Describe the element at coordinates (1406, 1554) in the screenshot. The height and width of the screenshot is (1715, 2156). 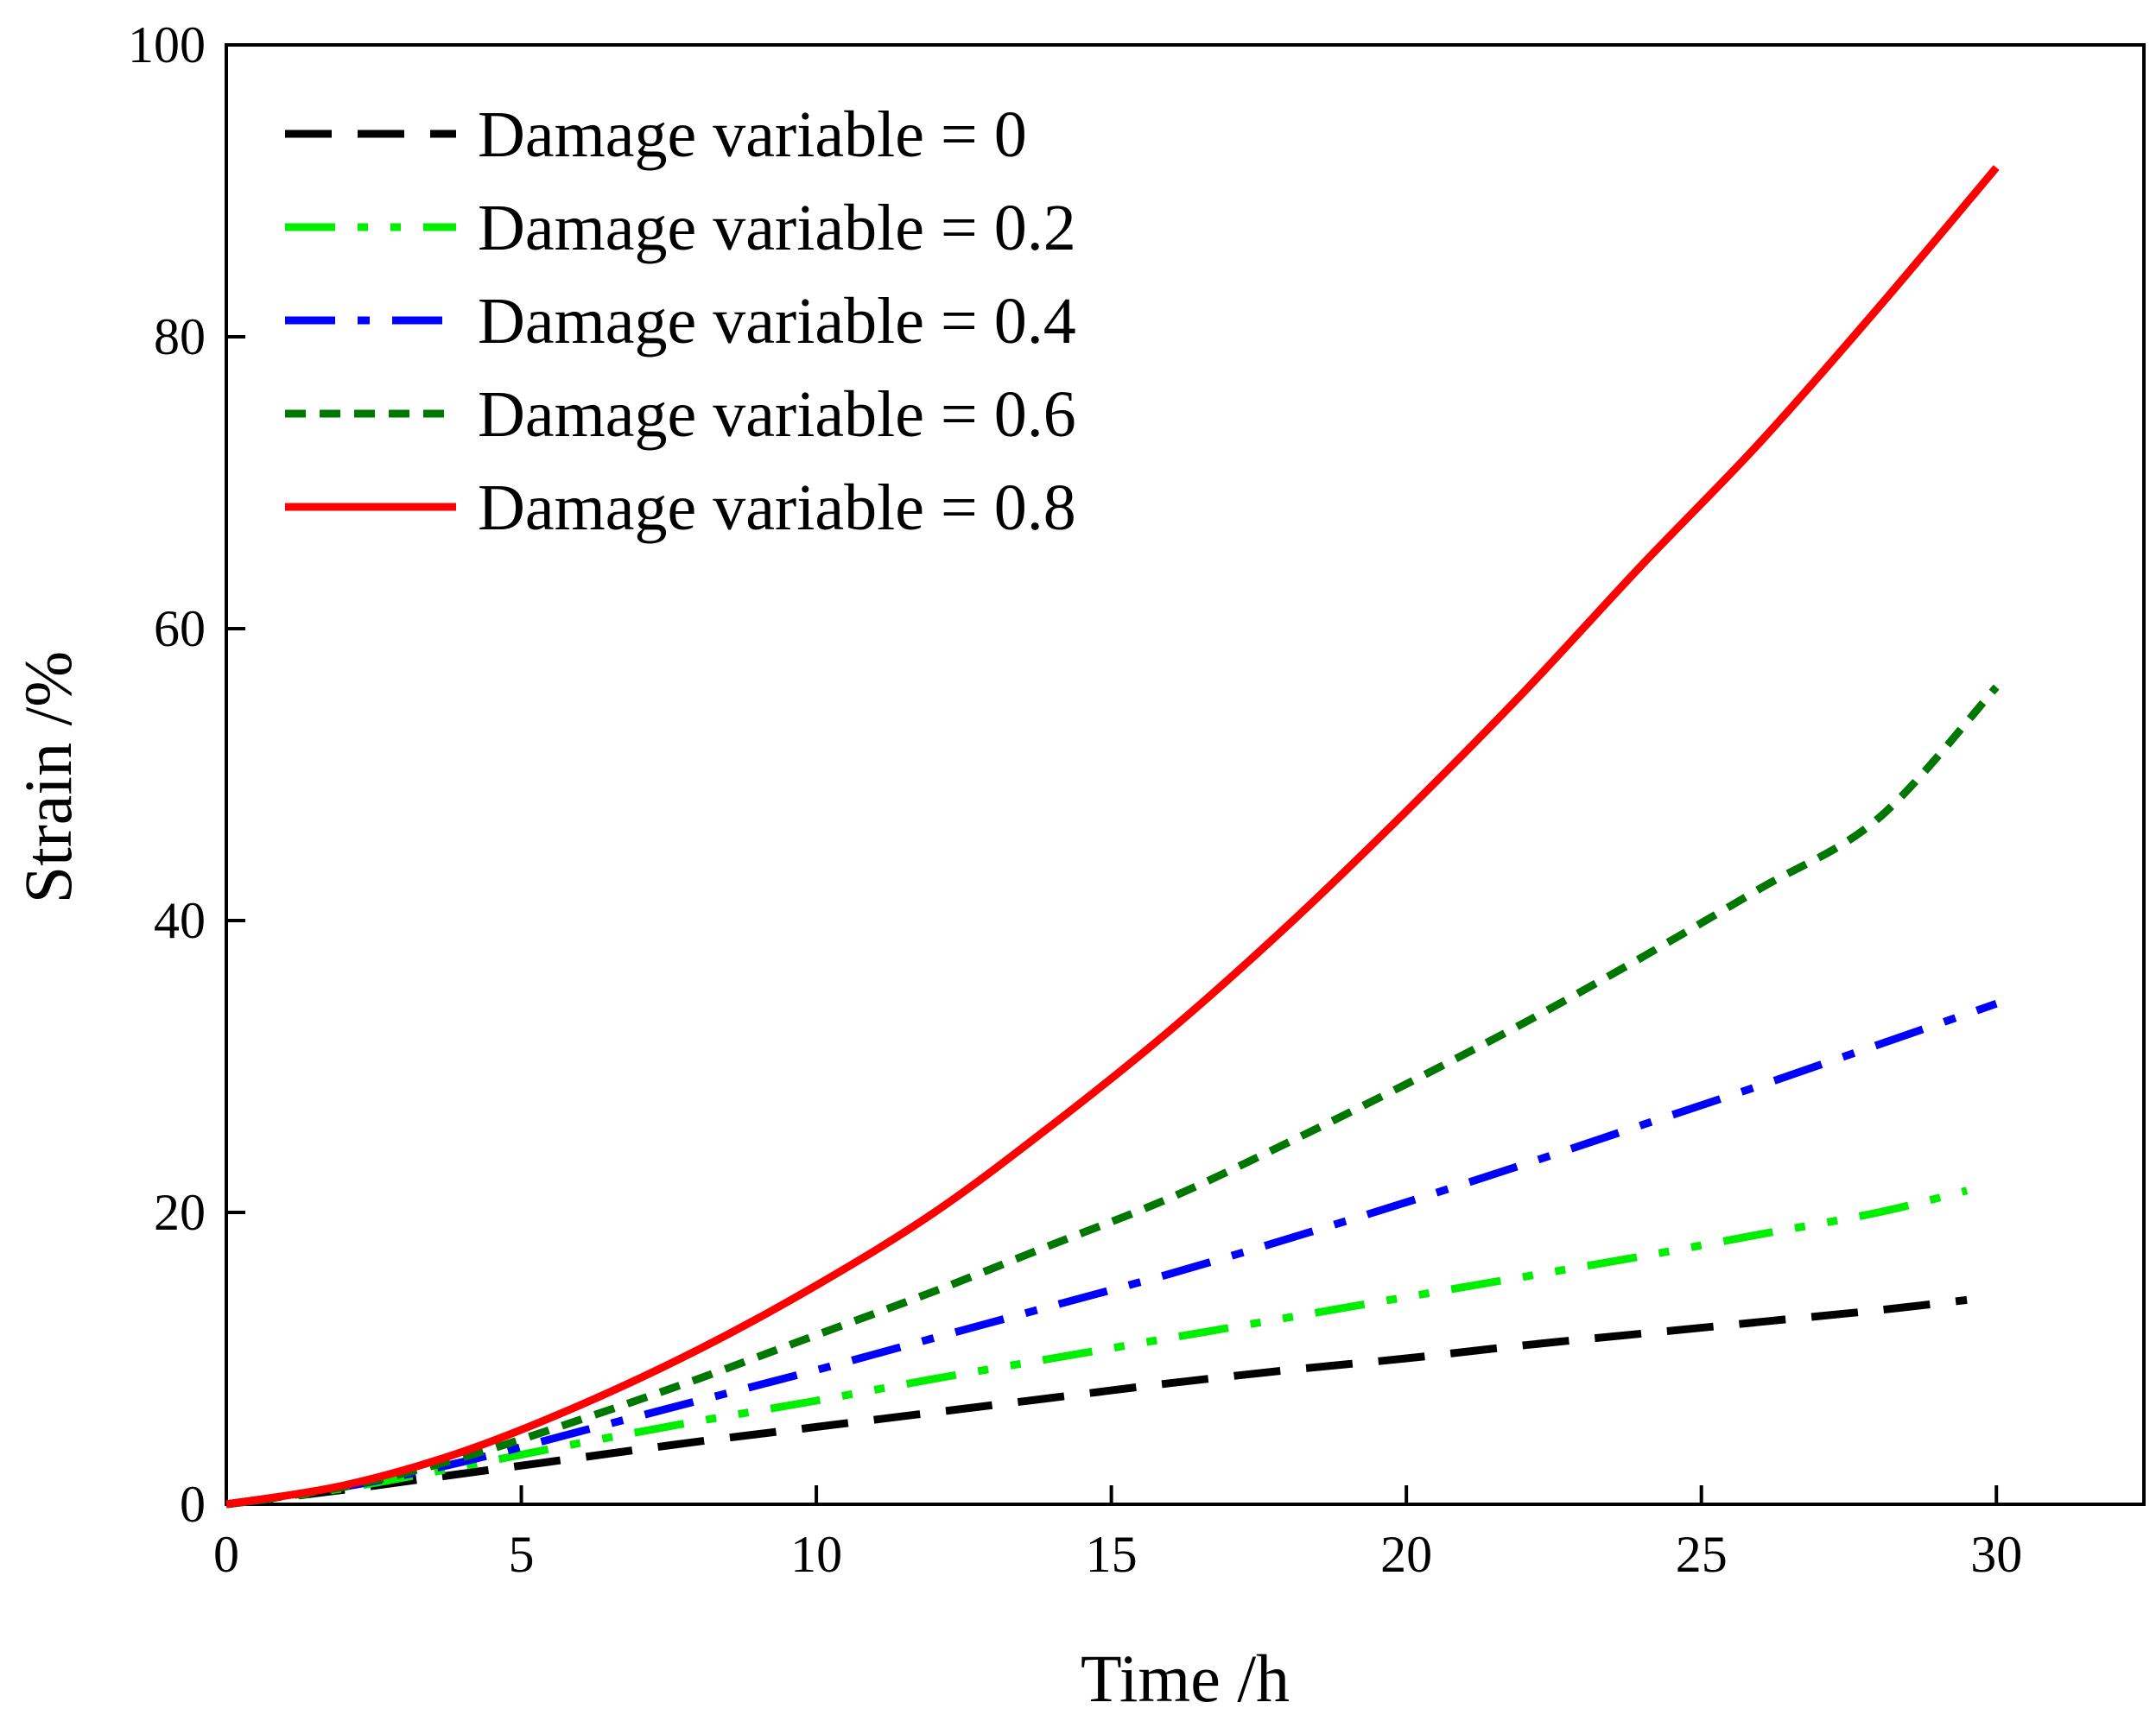
I see `x-tick-label: 20` at that location.